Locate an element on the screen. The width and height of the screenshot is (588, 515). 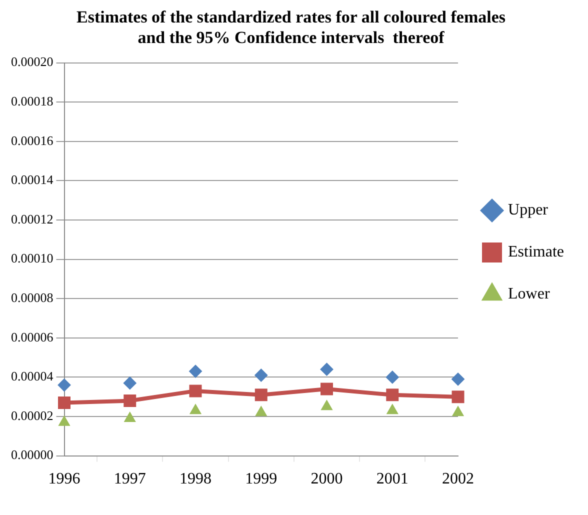
x-tick-label: 1996 is located at coordinates (64, 479).